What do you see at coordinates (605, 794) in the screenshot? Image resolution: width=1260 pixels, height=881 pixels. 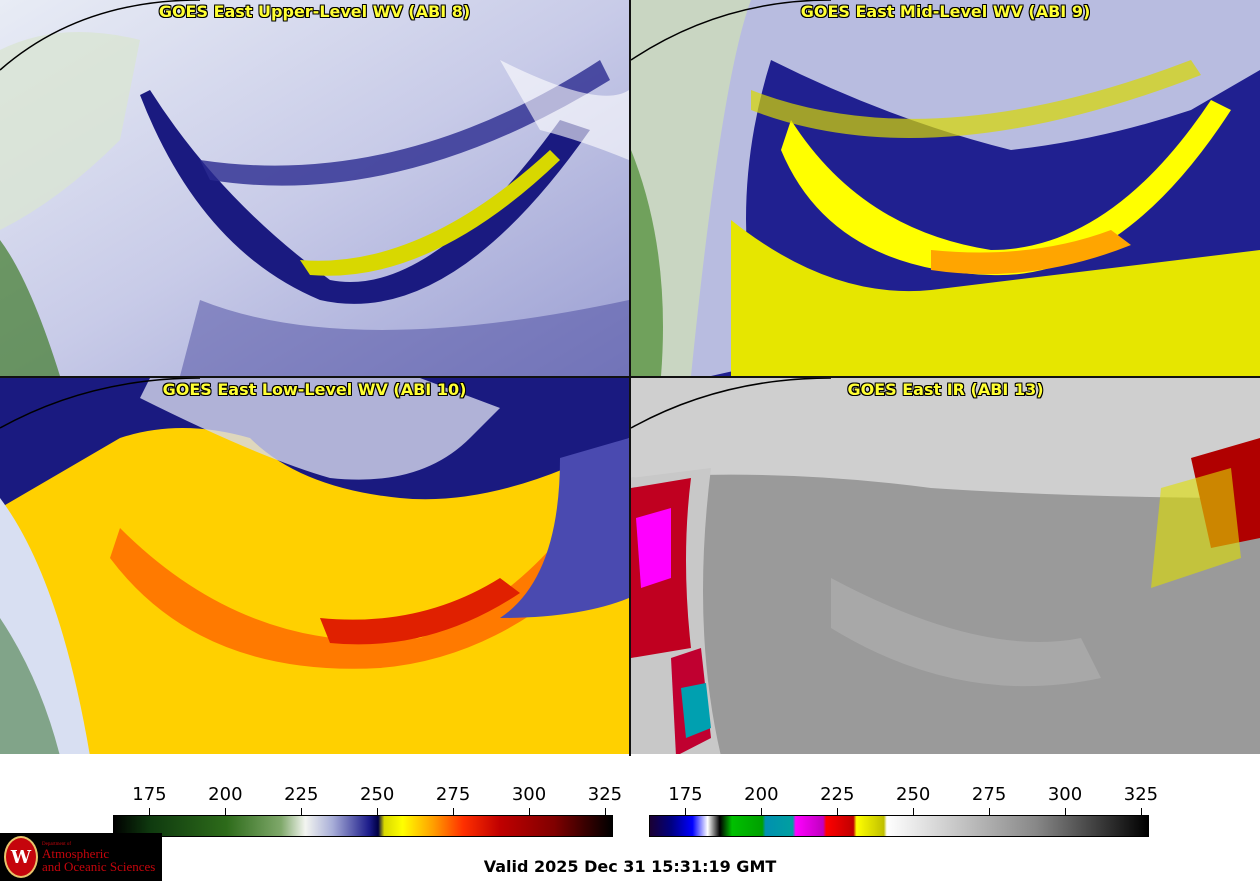 I see `wv-tick-label: 325` at bounding box center [605, 794].